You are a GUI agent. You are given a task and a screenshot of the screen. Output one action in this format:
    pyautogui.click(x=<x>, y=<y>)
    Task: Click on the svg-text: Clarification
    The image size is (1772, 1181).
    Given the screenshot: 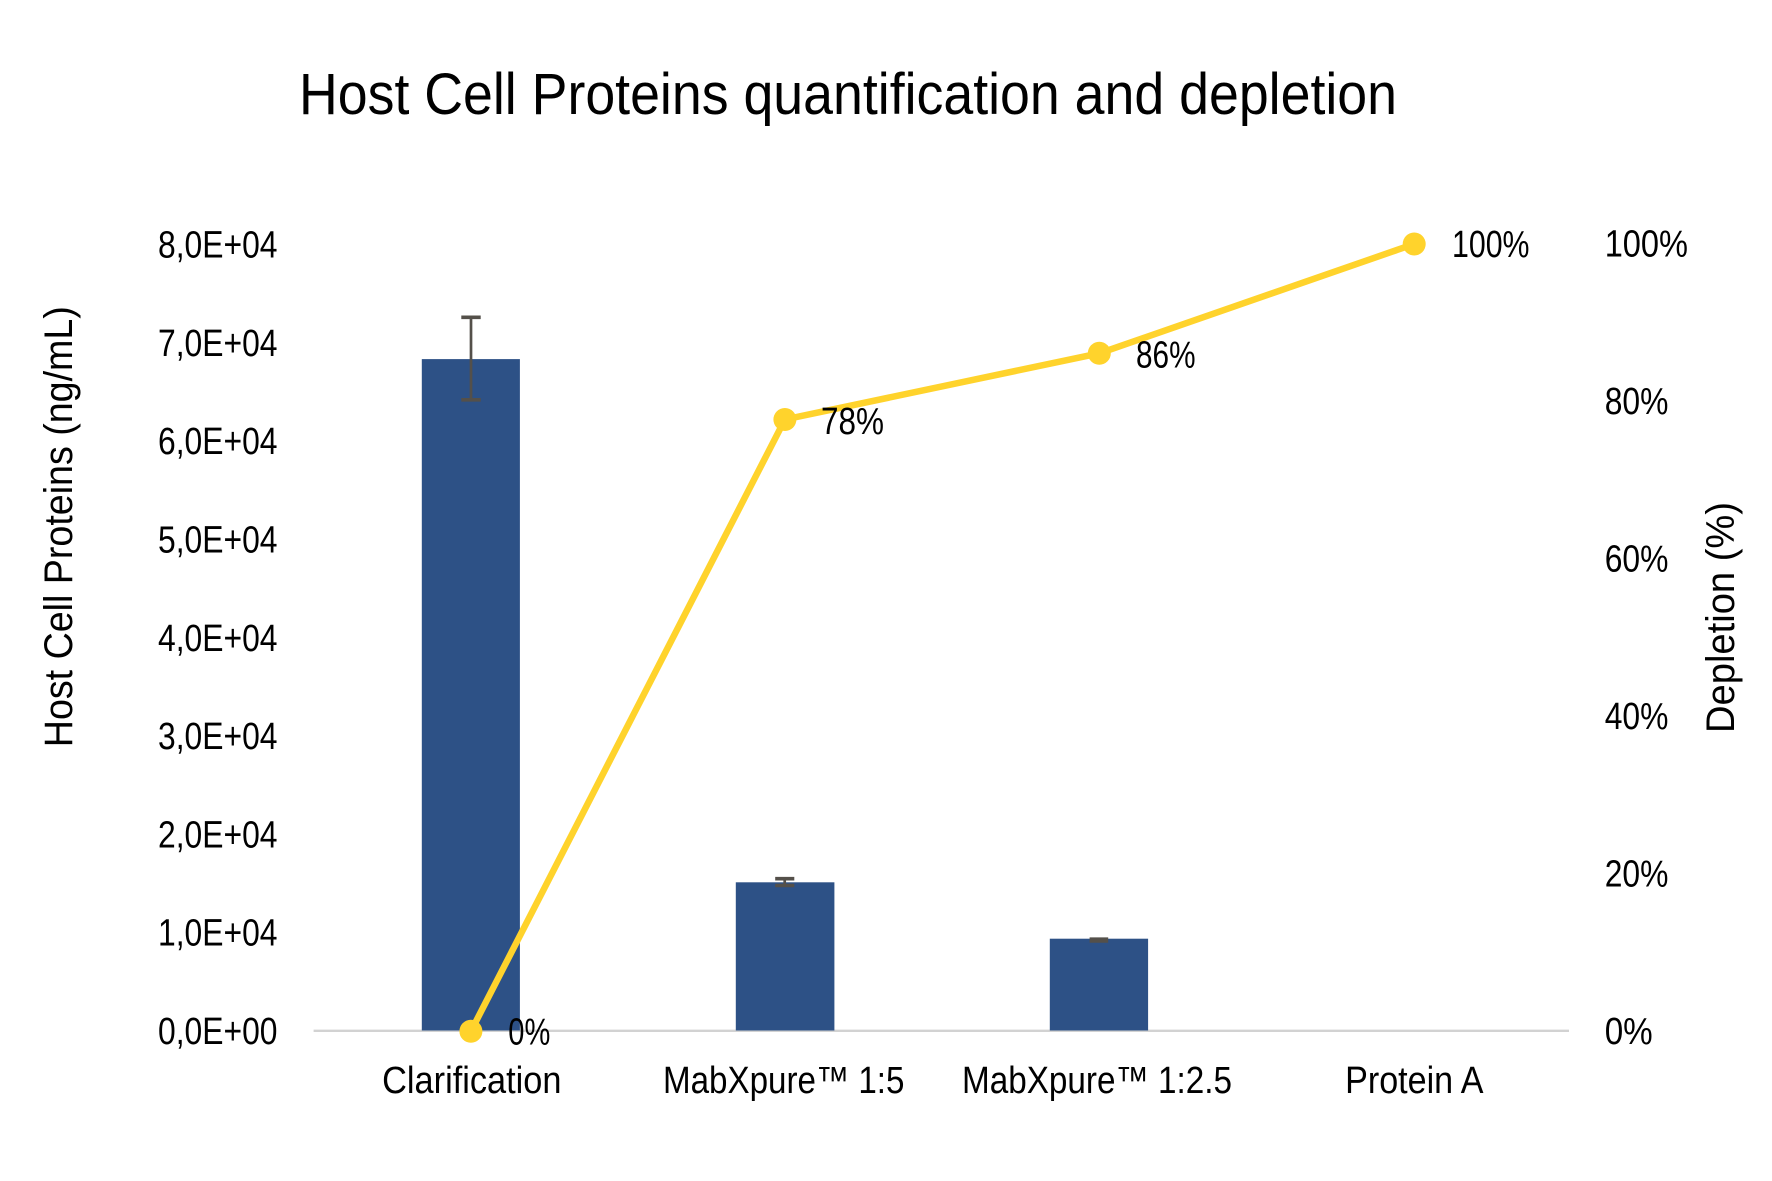 What is the action you would take?
    pyautogui.click(x=471, y=1081)
    